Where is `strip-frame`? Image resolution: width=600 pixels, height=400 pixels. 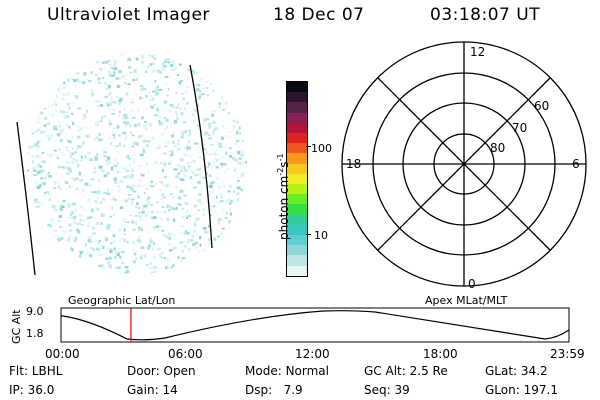
strip-frame is located at coordinates (315, 325).